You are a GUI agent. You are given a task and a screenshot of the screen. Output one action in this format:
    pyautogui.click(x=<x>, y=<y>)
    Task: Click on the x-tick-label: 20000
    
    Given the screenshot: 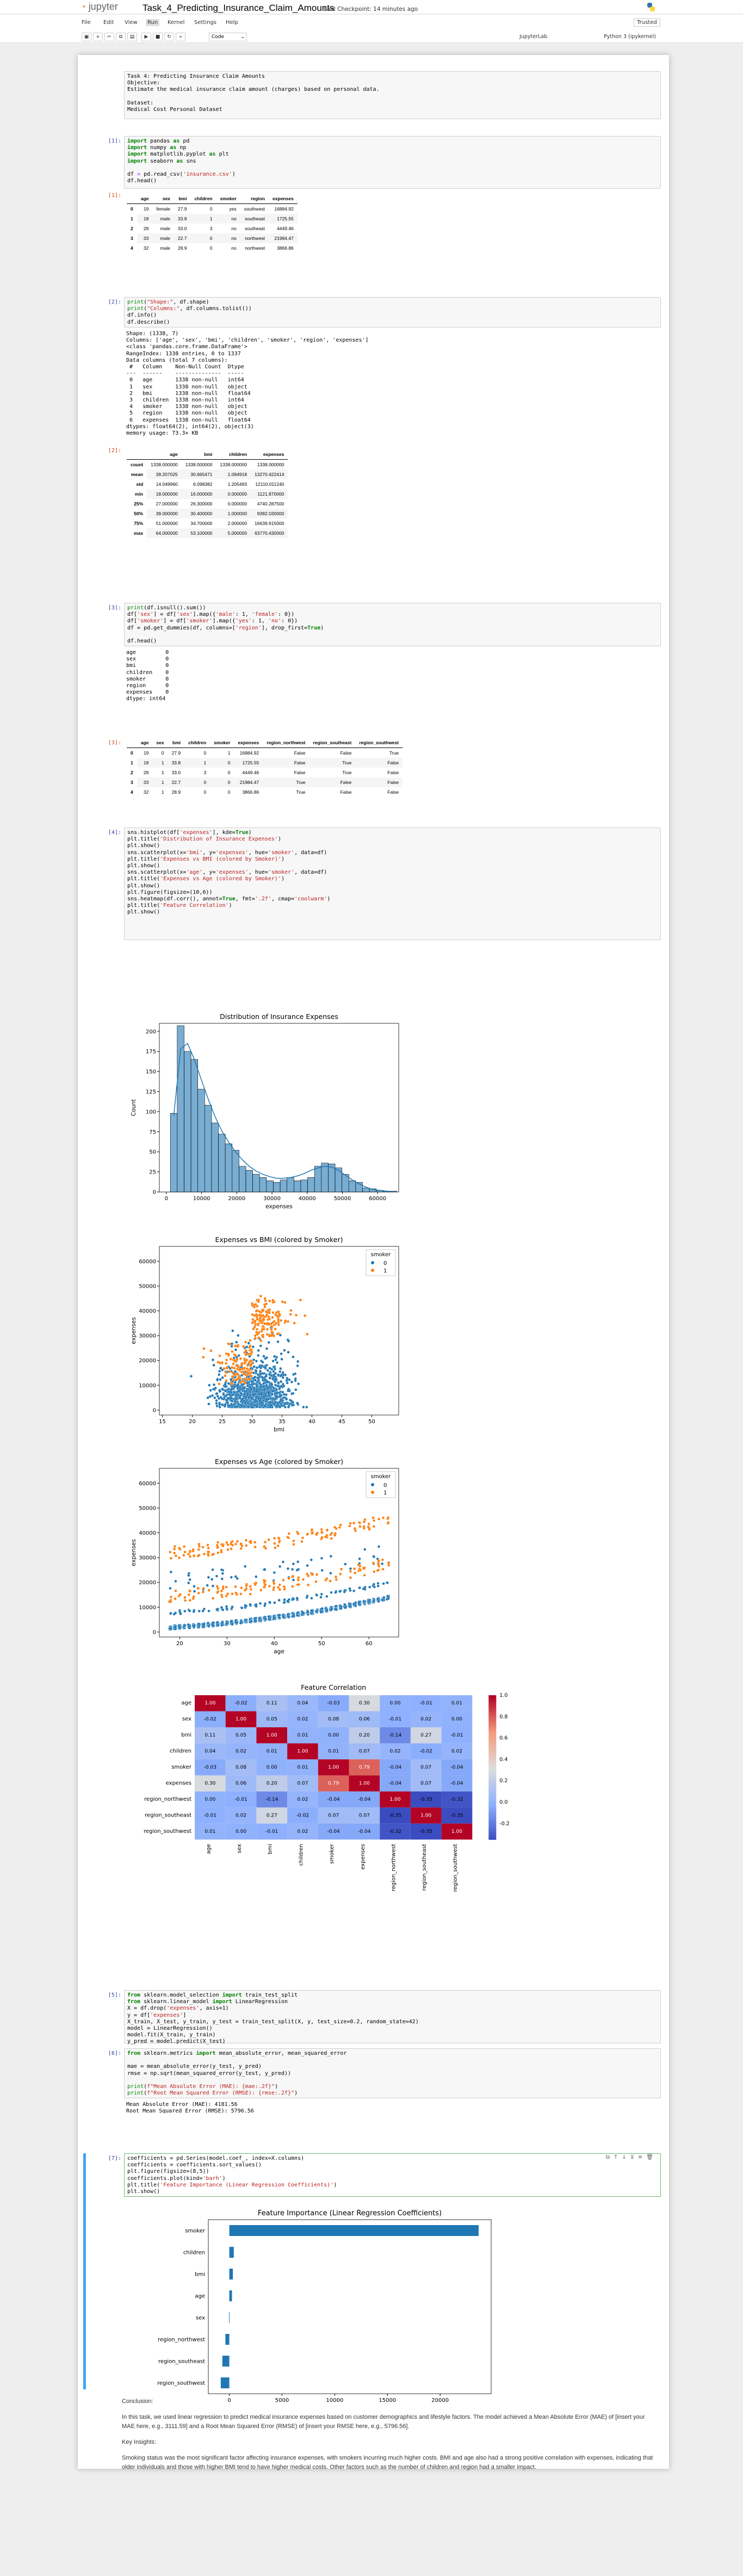 What is the action you would take?
    pyautogui.click(x=236, y=1199)
    